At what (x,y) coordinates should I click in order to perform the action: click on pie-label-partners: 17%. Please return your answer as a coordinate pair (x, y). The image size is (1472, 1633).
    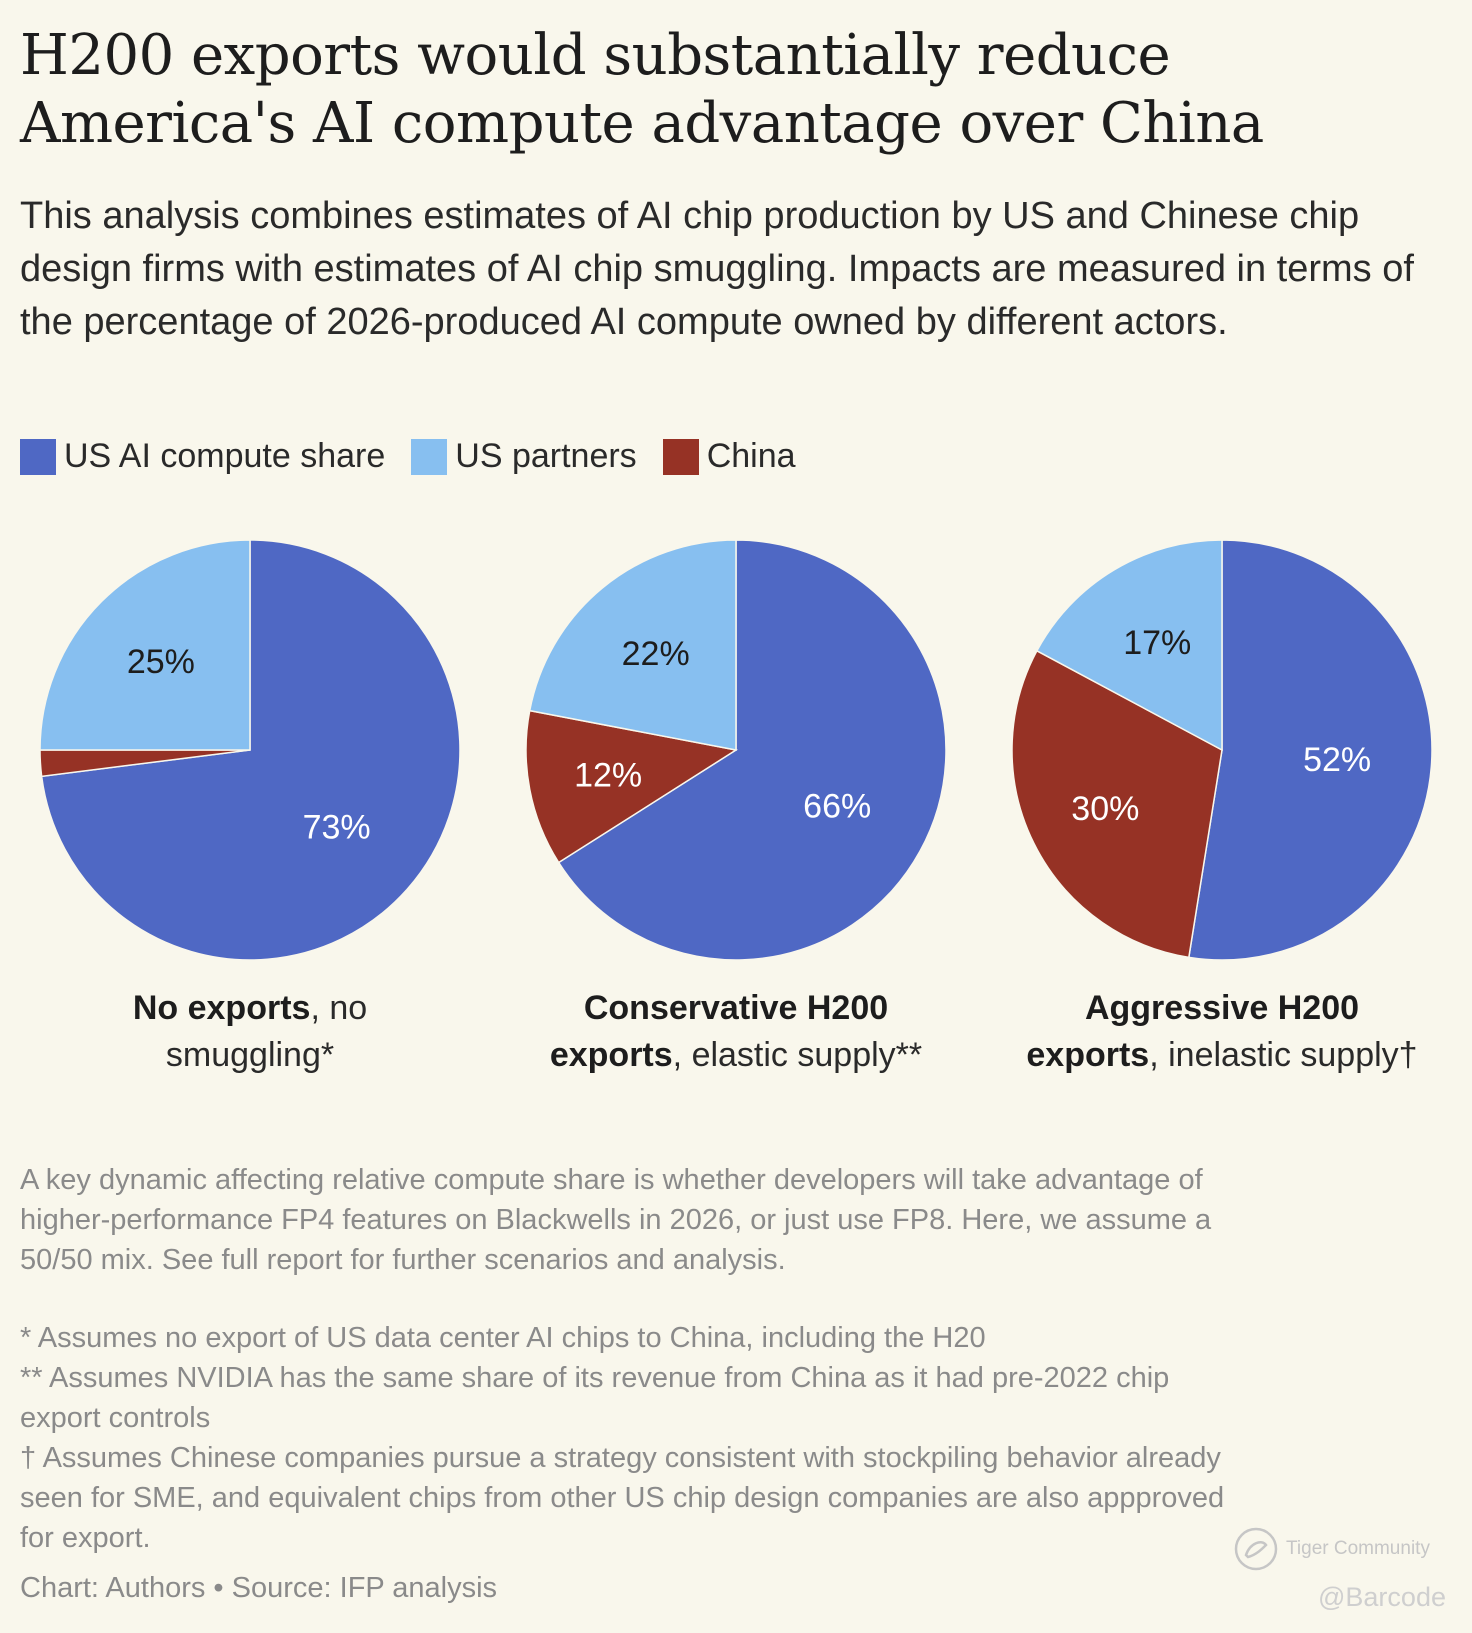
    Looking at the image, I should click on (1157, 643).